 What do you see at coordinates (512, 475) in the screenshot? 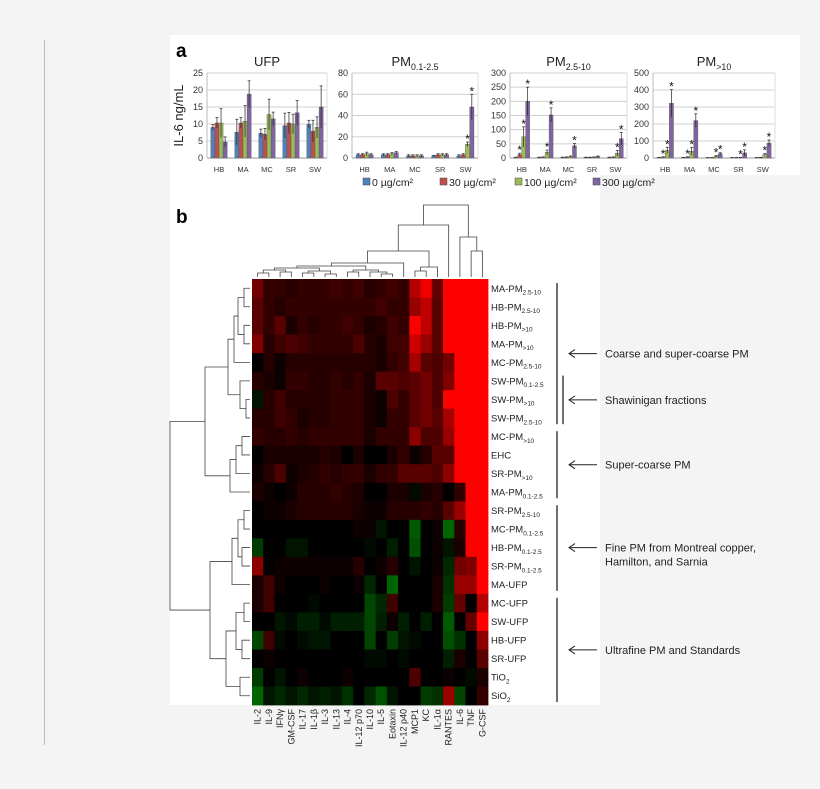
I see `row-label: SR-PM>10` at bounding box center [512, 475].